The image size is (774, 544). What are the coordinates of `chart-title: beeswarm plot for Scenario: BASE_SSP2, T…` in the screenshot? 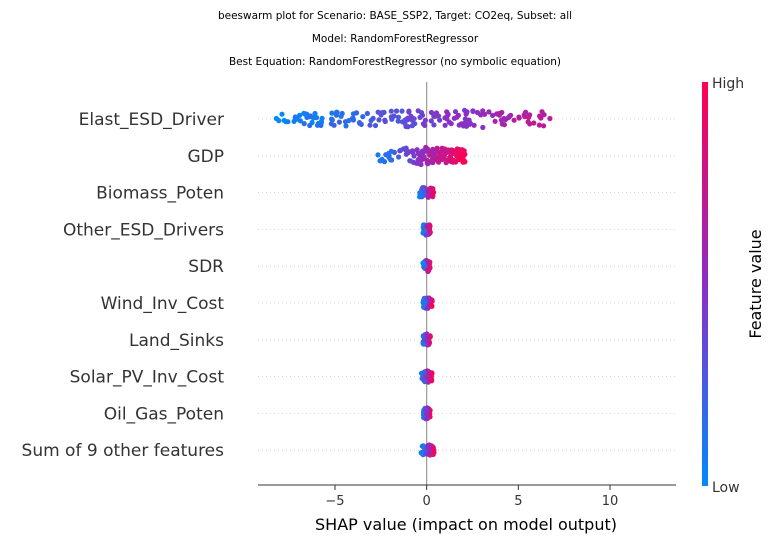 It's located at (395, 39).